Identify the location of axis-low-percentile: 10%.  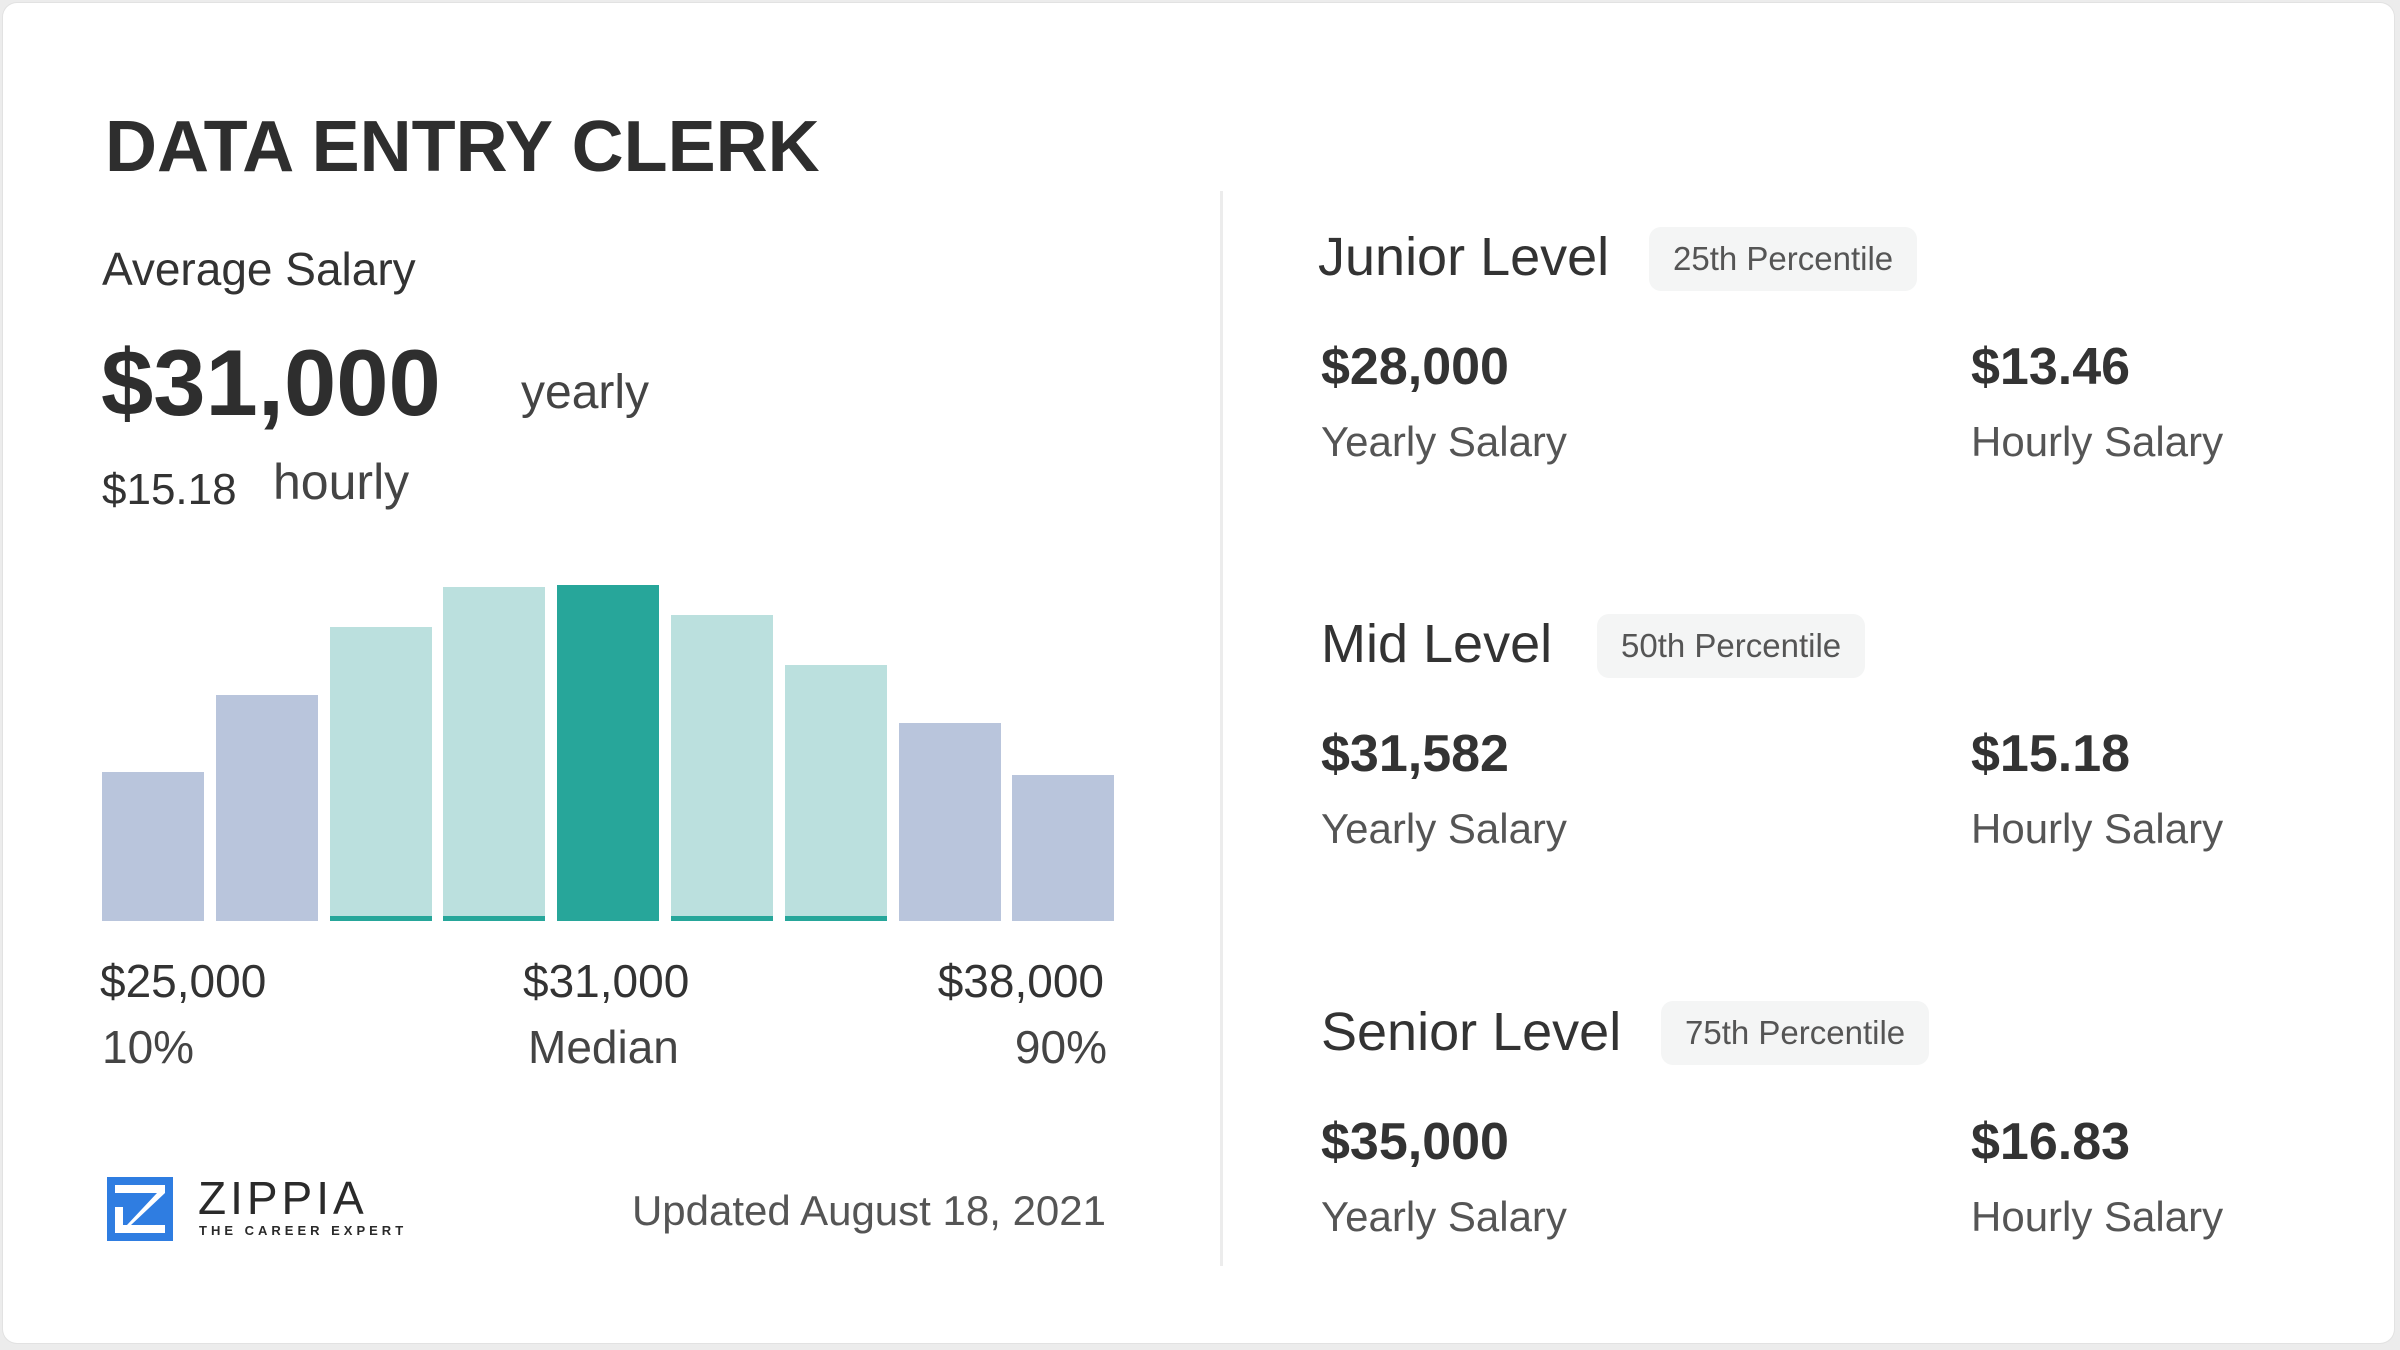
(148, 1047).